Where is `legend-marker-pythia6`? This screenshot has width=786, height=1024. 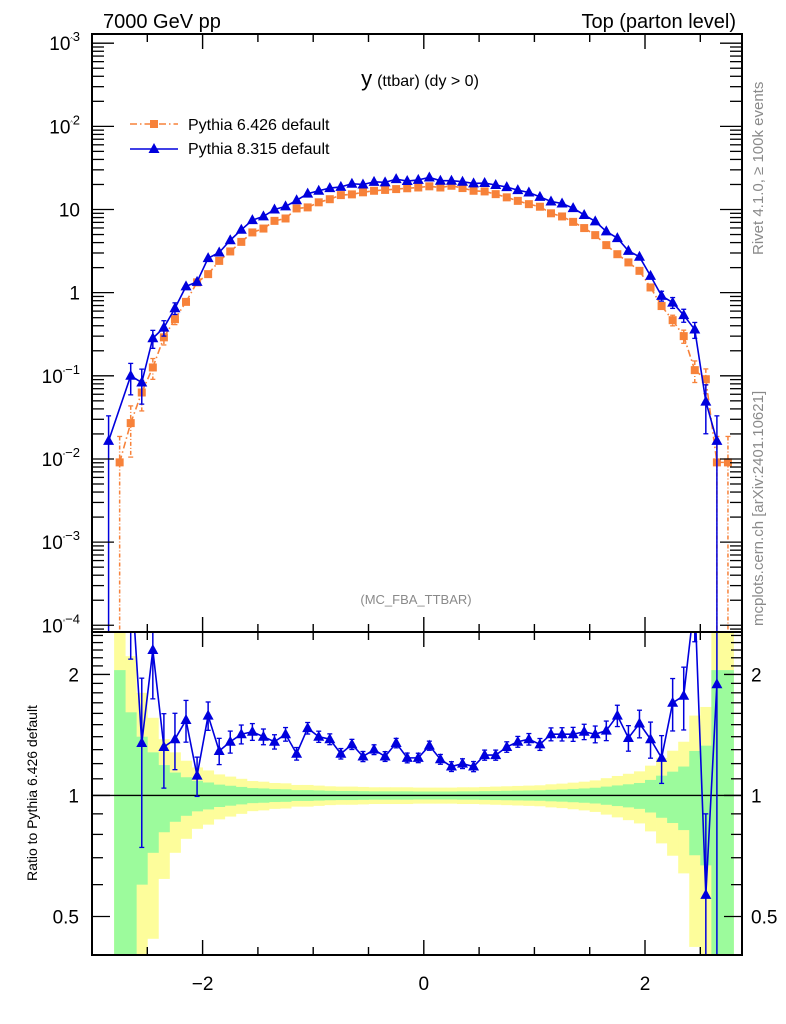 legend-marker-pythia6 is located at coordinates (154, 124).